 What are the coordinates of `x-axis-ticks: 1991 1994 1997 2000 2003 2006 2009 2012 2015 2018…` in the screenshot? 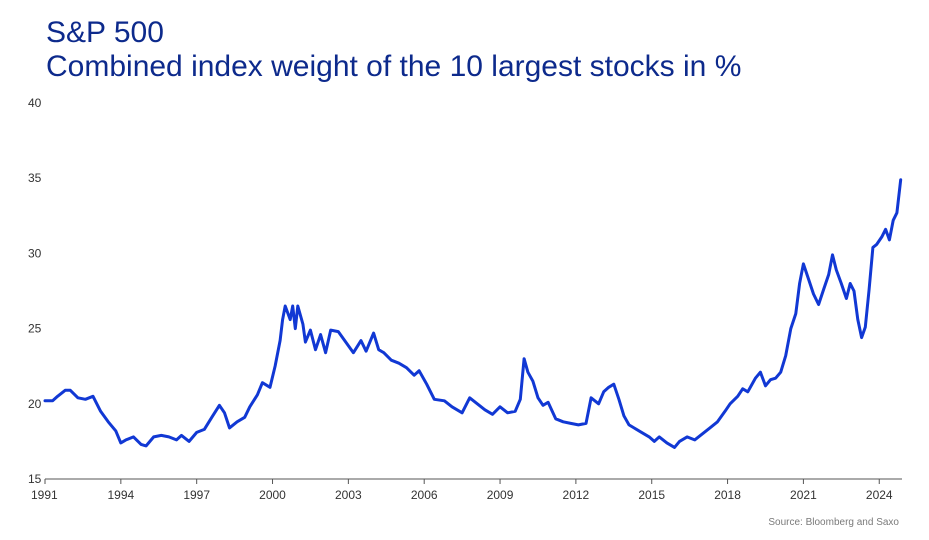 It's located at (462, 490).